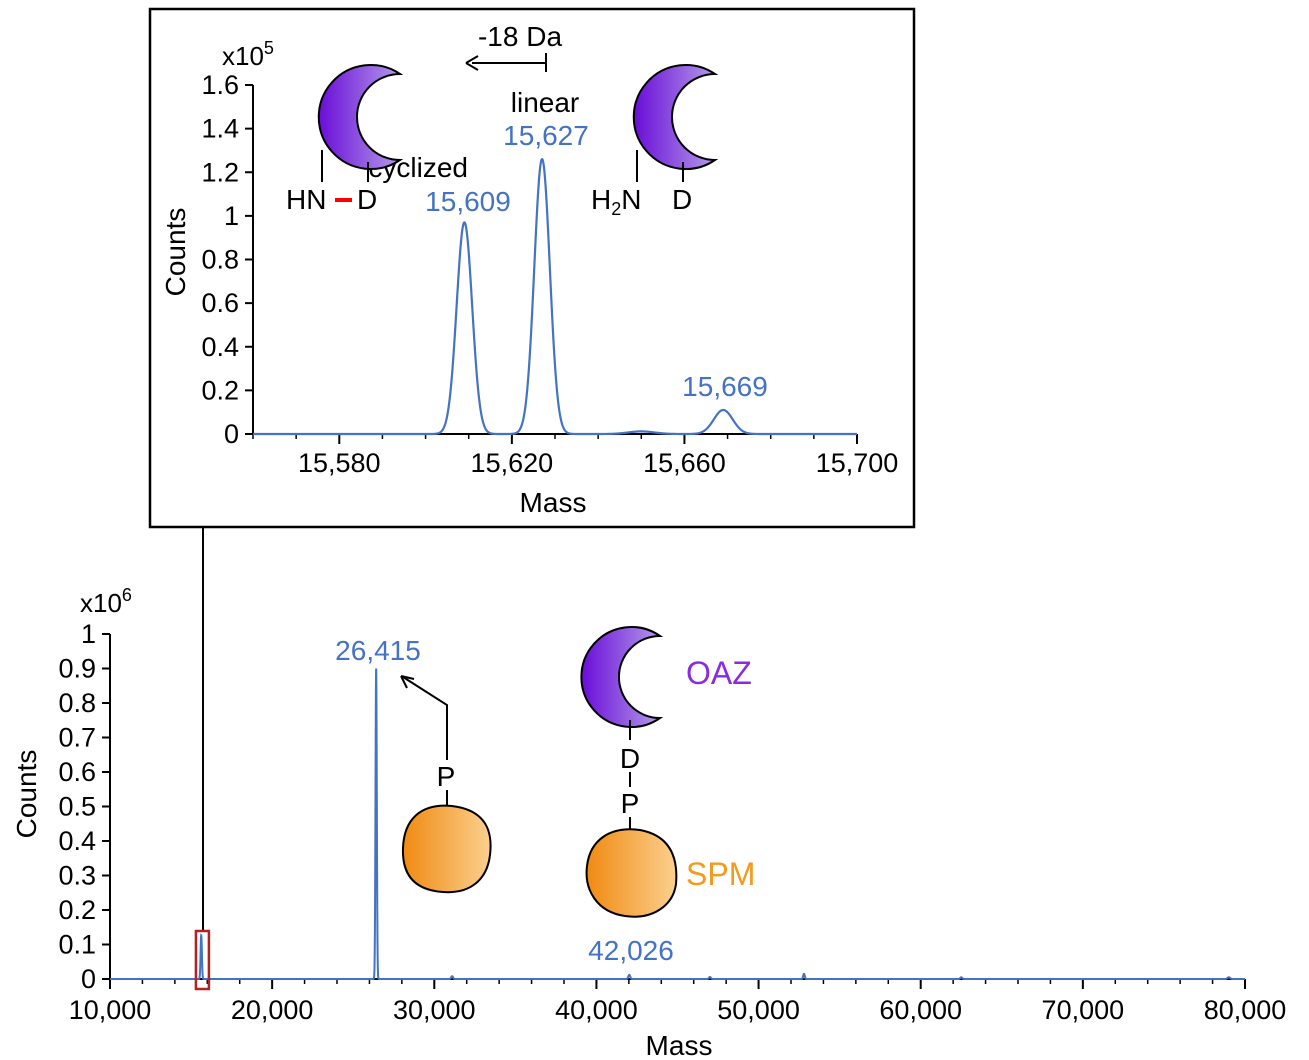  I want to click on spectrum-line, so click(555, 296).